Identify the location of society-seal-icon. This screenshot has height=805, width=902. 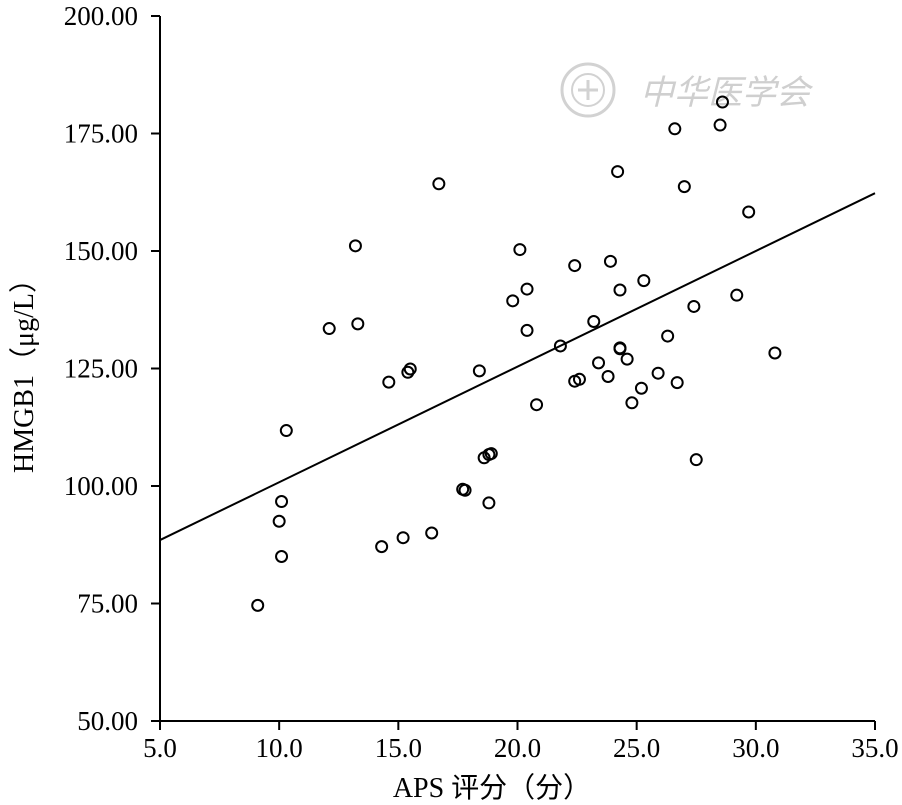
(588, 90).